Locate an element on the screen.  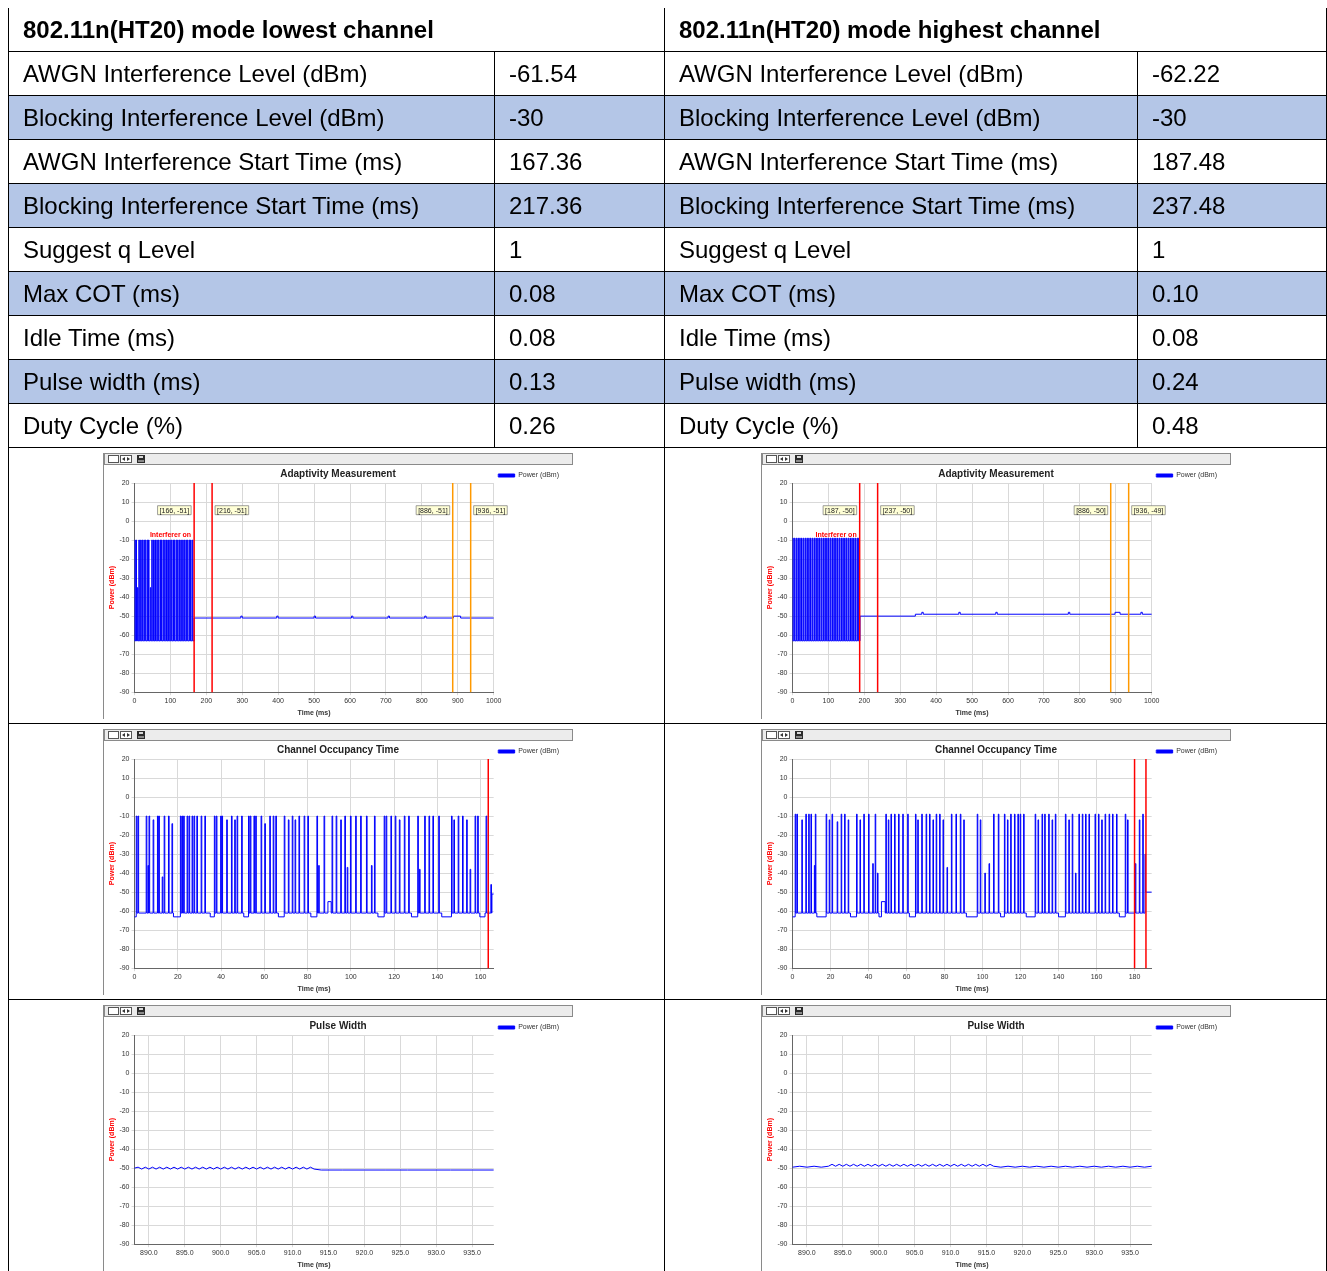
text: 217.36 is located at coordinates (545, 206).